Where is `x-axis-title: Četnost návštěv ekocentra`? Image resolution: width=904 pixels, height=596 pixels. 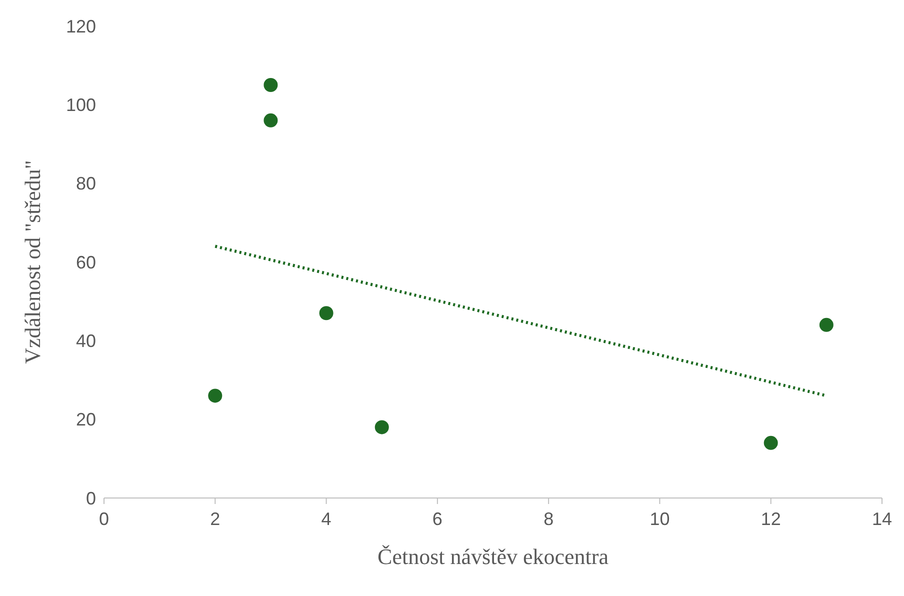 x-axis-title: Četnost návštěv ekocentra is located at coordinates (493, 556).